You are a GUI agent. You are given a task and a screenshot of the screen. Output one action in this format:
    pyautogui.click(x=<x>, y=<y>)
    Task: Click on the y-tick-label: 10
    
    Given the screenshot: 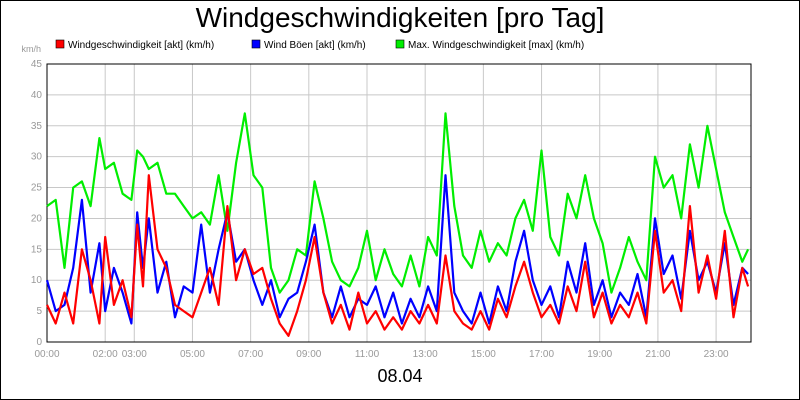 What is the action you would take?
    pyautogui.click(x=37, y=280)
    